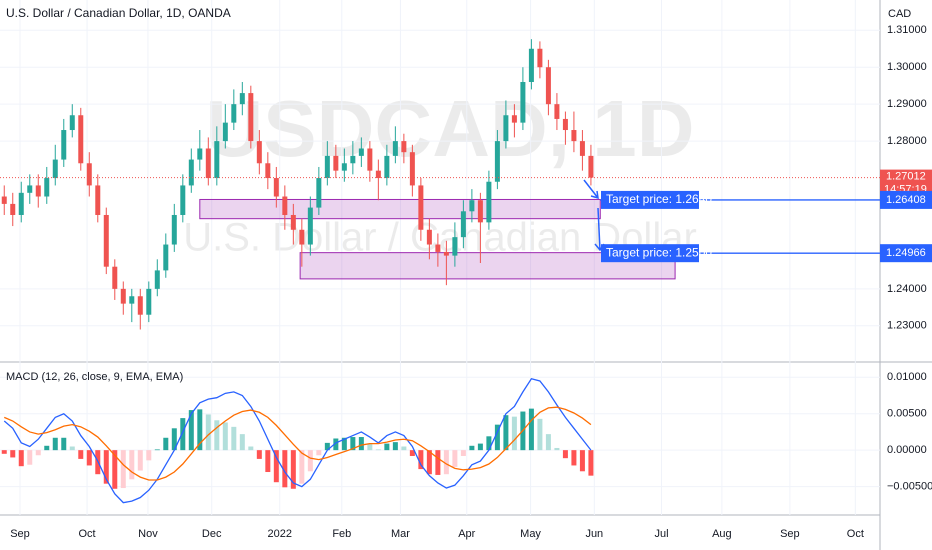 This screenshot has width=932, height=550. What do you see at coordinates (722, 534) in the screenshot?
I see `x-tick-label: Aug` at bounding box center [722, 534].